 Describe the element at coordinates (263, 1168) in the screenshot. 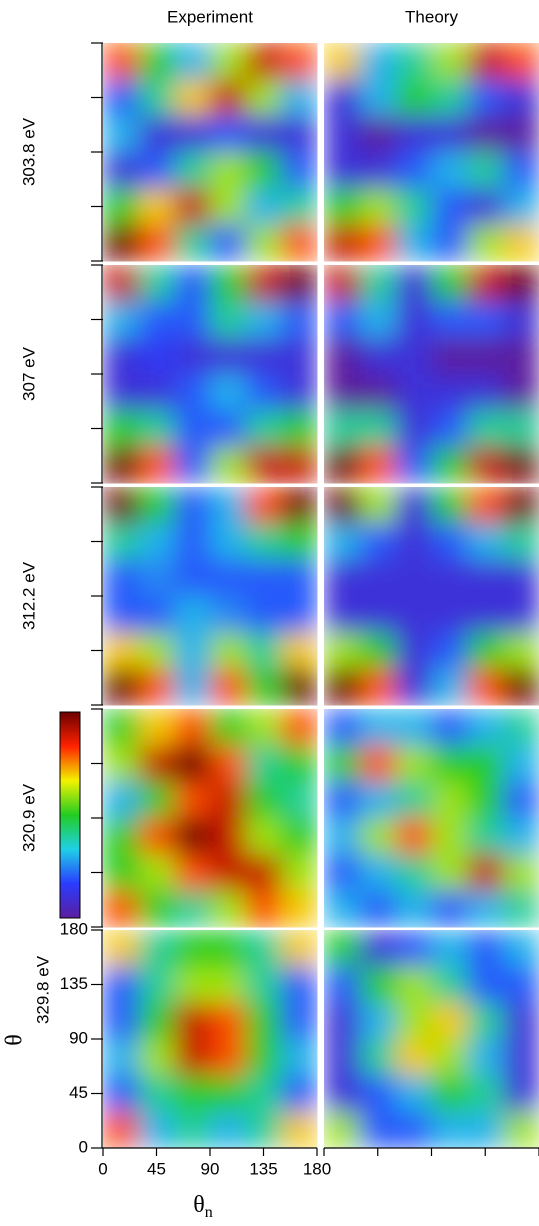

I see `x-tick-label: 135` at that location.